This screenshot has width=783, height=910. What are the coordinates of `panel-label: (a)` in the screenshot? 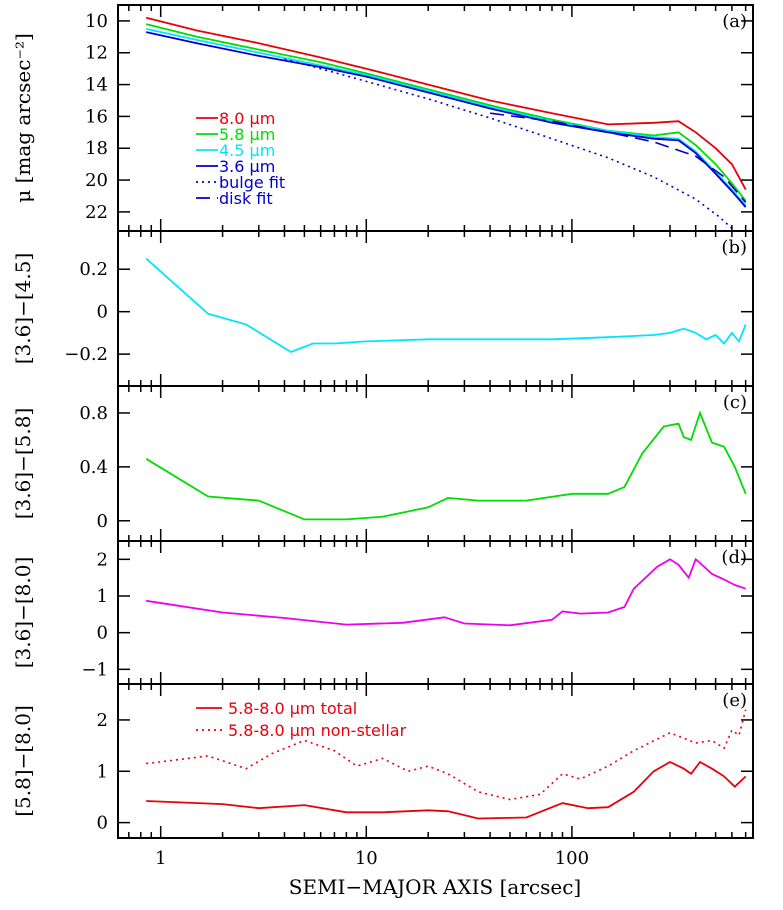 It's located at (734, 21).